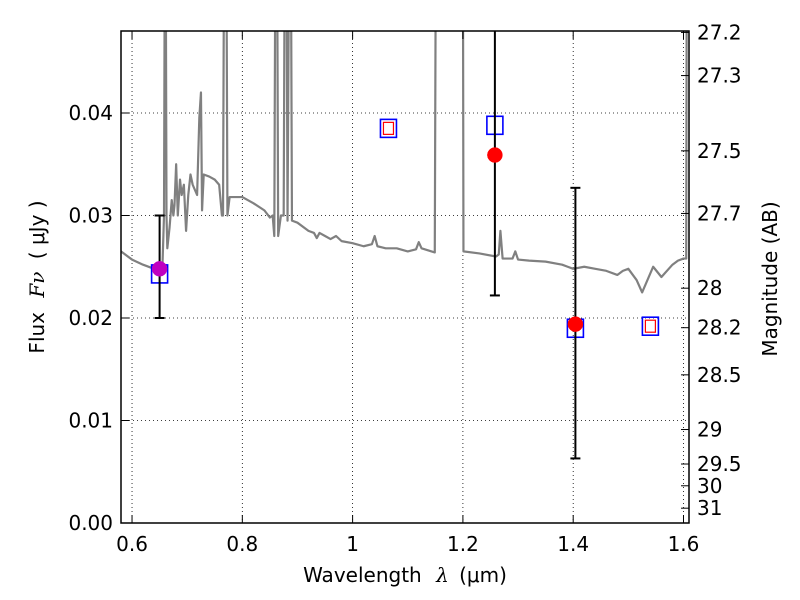  What do you see at coordinates (37, 285) in the screenshot?
I see `y-axis-title-symbol: Fν` at bounding box center [37, 285].